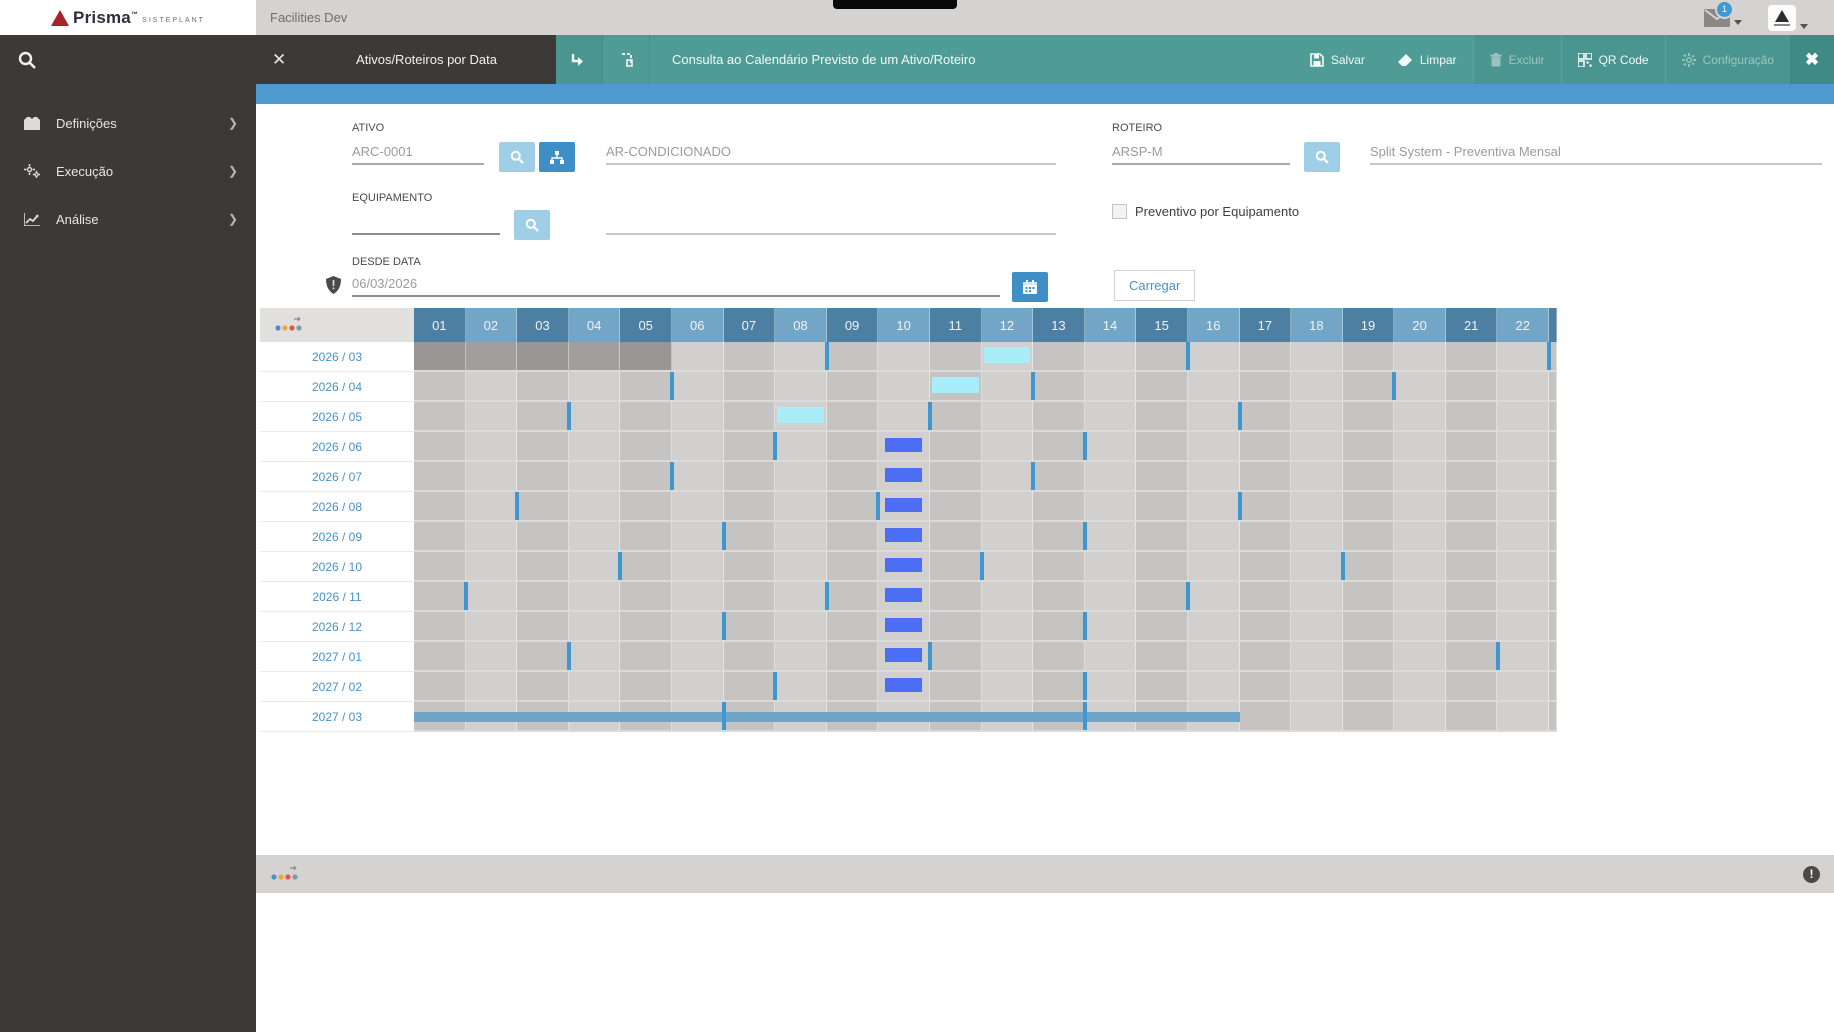  What do you see at coordinates (279, 59) in the screenshot?
I see `close-search-icon: ✕` at bounding box center [279, 59].